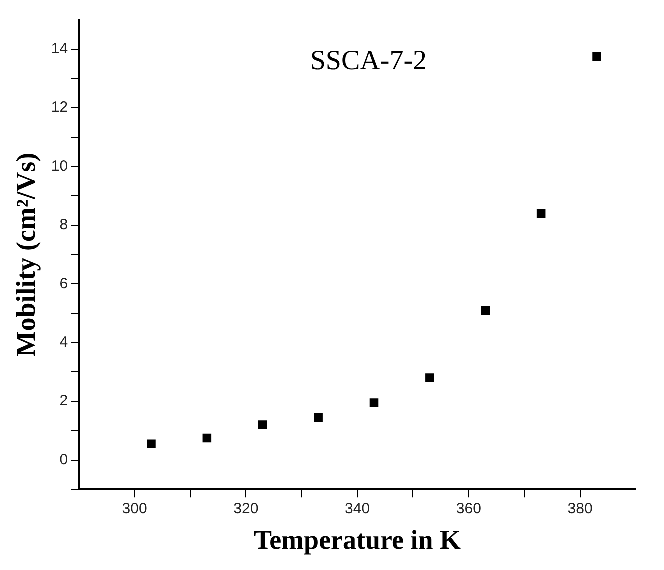 Image resolution: width=664 pixels, height=570 pixels. What do you see at coordinates (369, 60) in the screenshot?
I see `annotation: SSCA-7-2` at bounding box center [369, 60].